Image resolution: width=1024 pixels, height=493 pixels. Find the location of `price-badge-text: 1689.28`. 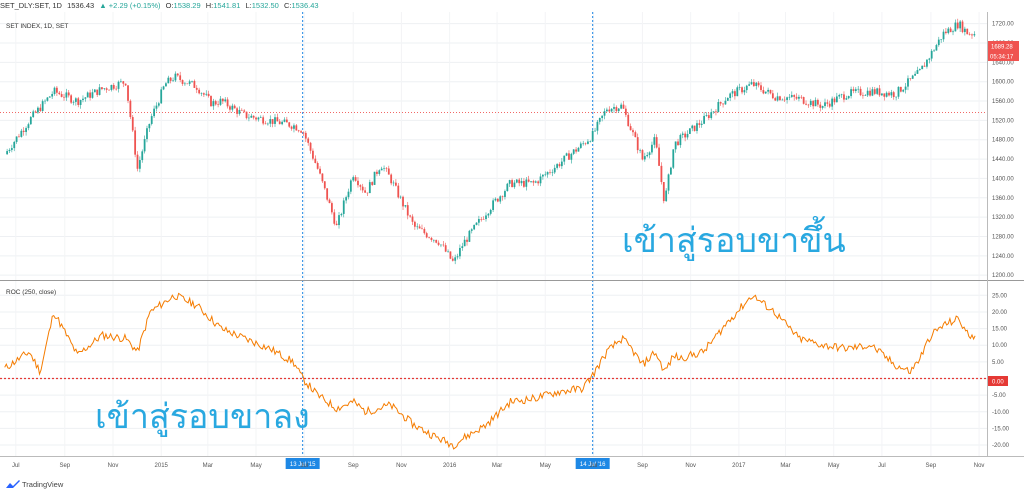

price-badge-text: 1689.28 is located at coordinates (1002, 48).